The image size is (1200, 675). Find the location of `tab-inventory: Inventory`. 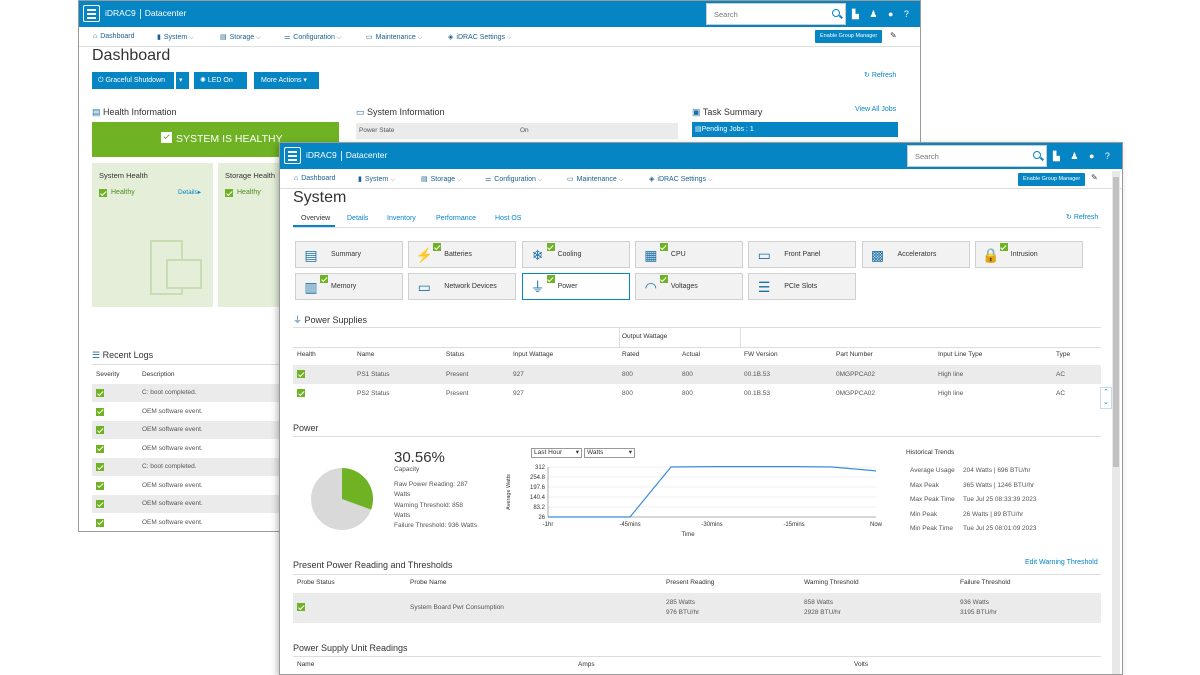

tab-inventory: Inventory is located at coordinates (401, 218).